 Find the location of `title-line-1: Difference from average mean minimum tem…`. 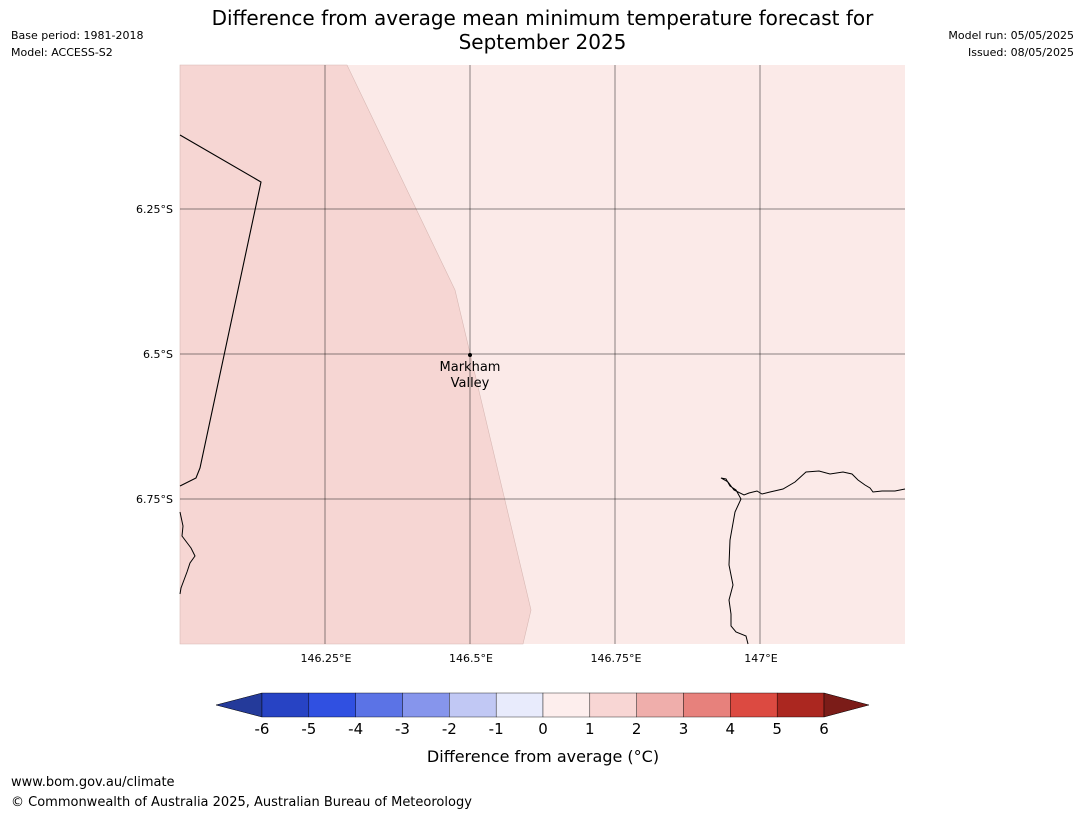

title-line-1: Difference from average mean minimum tem… is located at coordinates (542, 18).